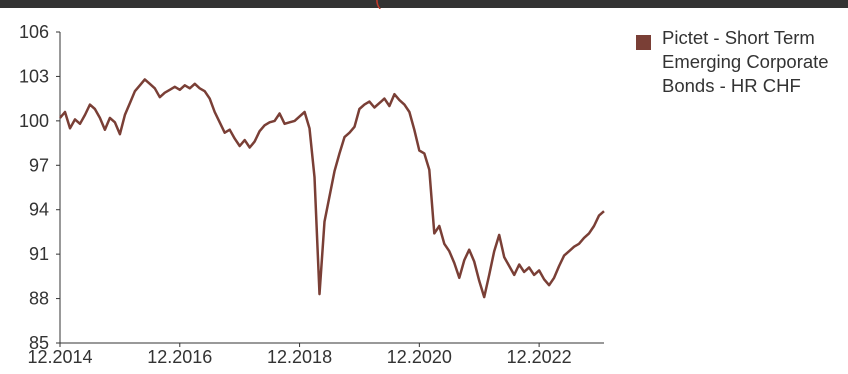 The width and height of the screenshot is (848, 374). What do you see at coordinates (299, 357) in the screenshot?
I see `x-tick-label: 12.2018` at bounding box center [299, 357].